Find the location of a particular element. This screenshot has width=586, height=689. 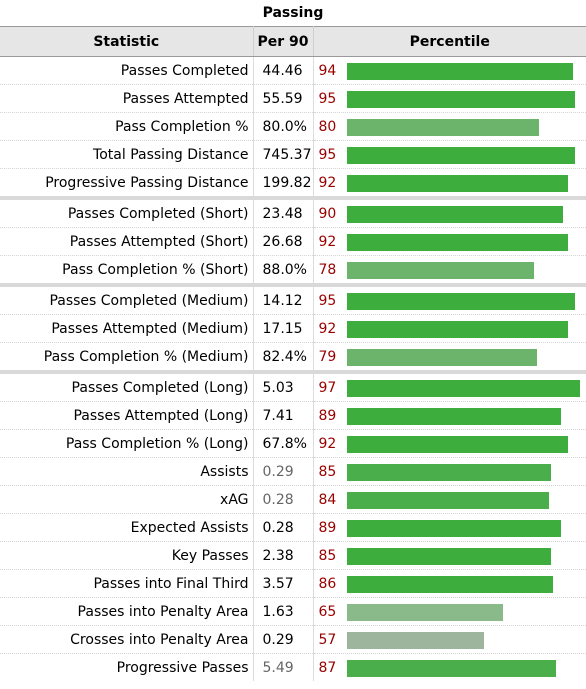

percentile-cell: 84 is located at coordinates (449, 499).